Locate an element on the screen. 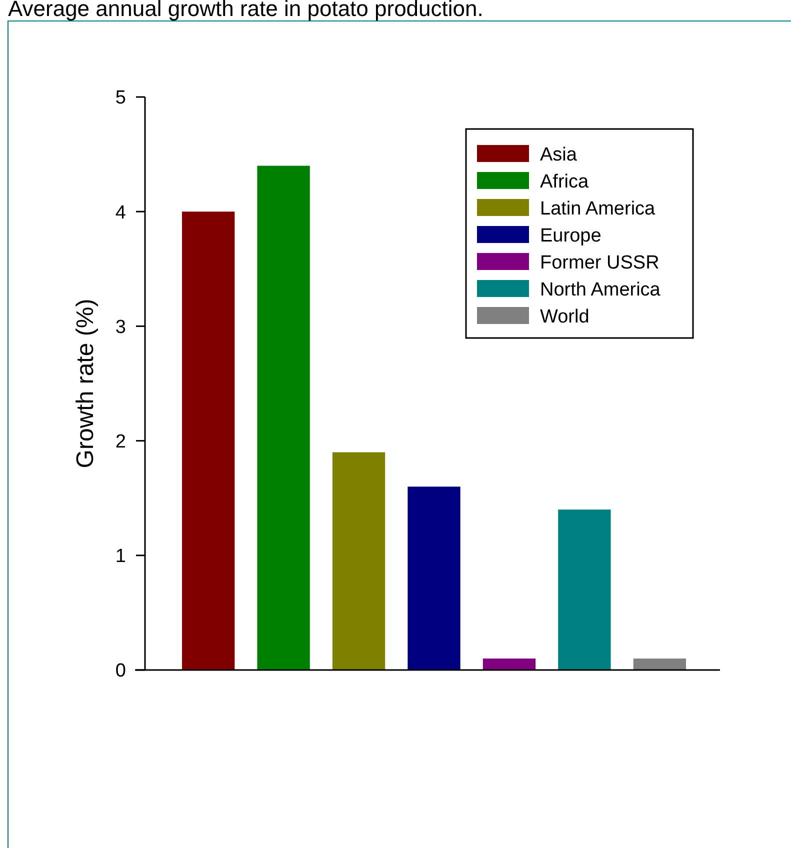 The width and height of the screenshot is (791, 848). y-tick-label: 2 is located at coordinates (120, 441).